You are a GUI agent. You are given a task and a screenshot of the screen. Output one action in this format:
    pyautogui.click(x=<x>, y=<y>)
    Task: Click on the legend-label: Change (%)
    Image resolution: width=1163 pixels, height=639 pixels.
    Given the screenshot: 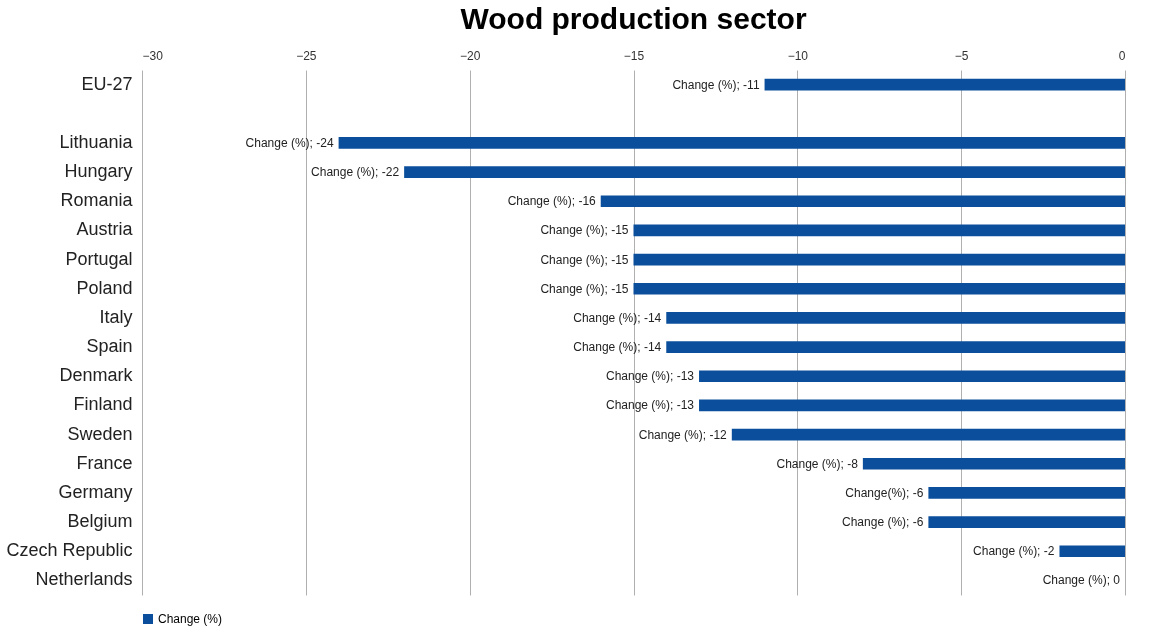 What is the action you would take?
    pyautogui.click(x=190, y=619)
    